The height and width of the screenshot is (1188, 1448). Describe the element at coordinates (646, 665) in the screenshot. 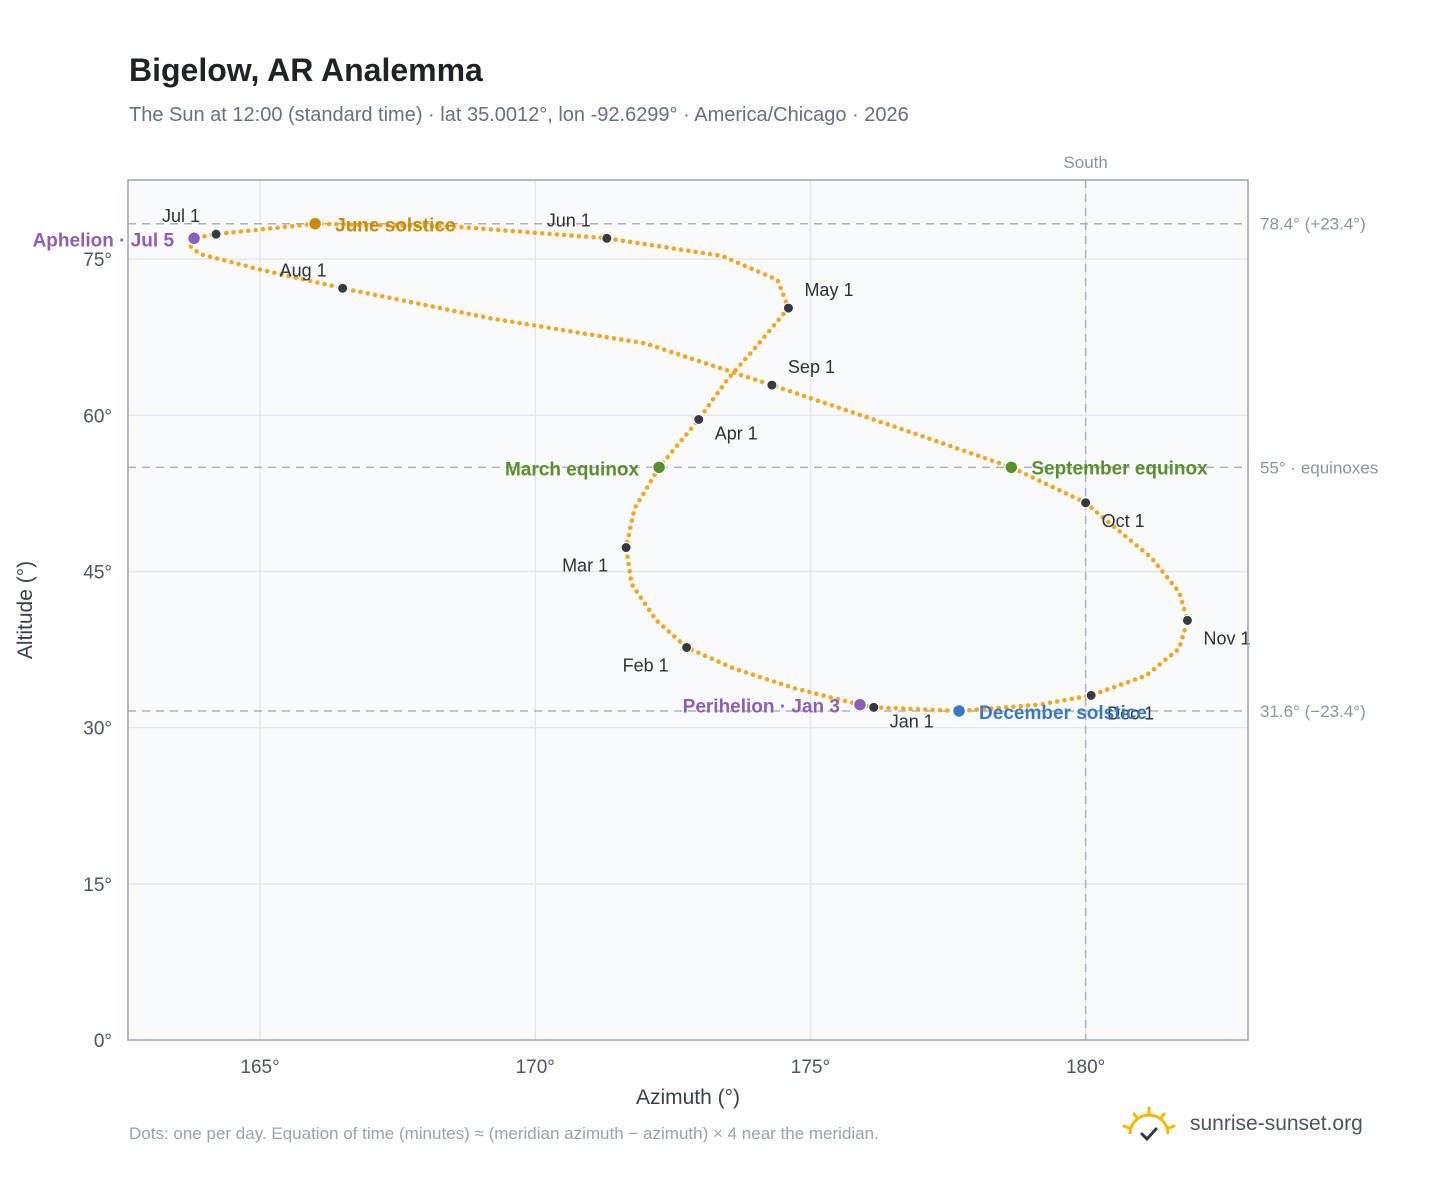

I see `month-label: Feb 1` at that location.